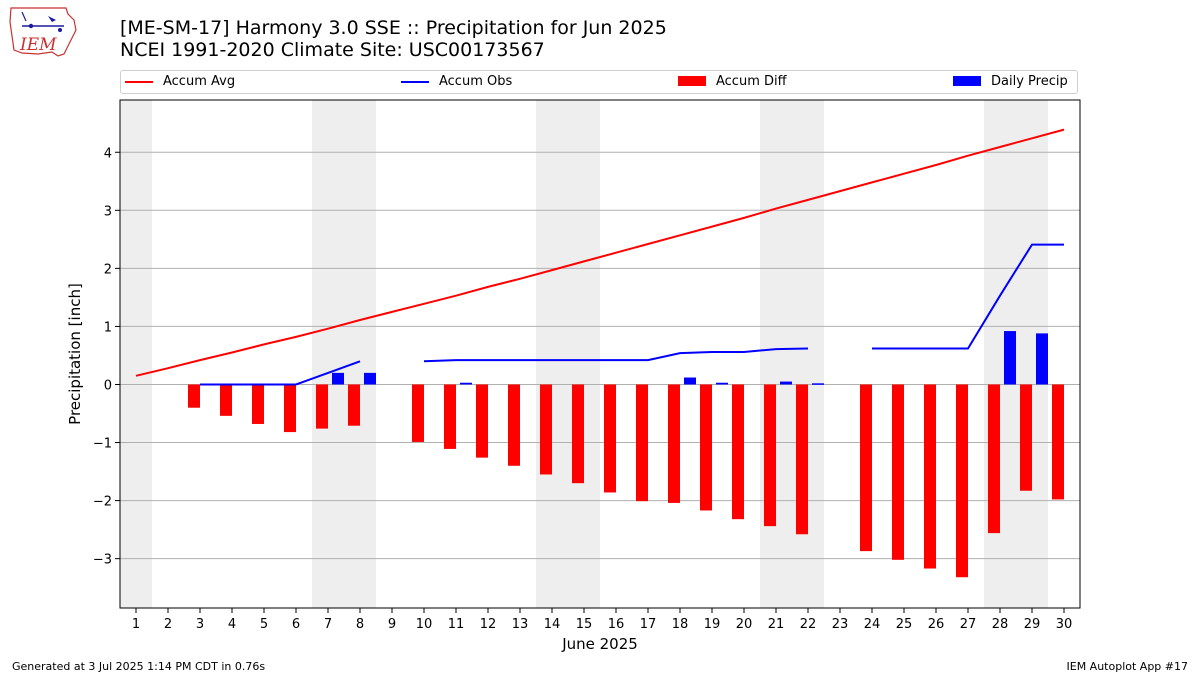 The width and height of the screenshot is (1200, 675). Describe the element at coordinates (264, 624) in the screenshot. I see `x-tick-label: 5` at that location.